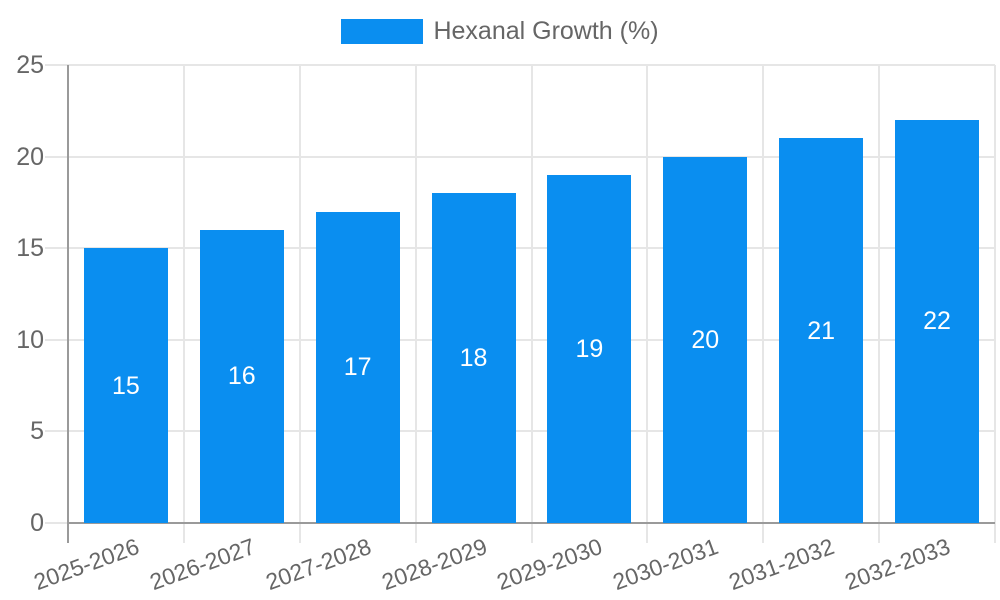  Describe the element at coordinates (318, 564) in the screenshot. I see `x-tick-label: 2027-2028` at that location.